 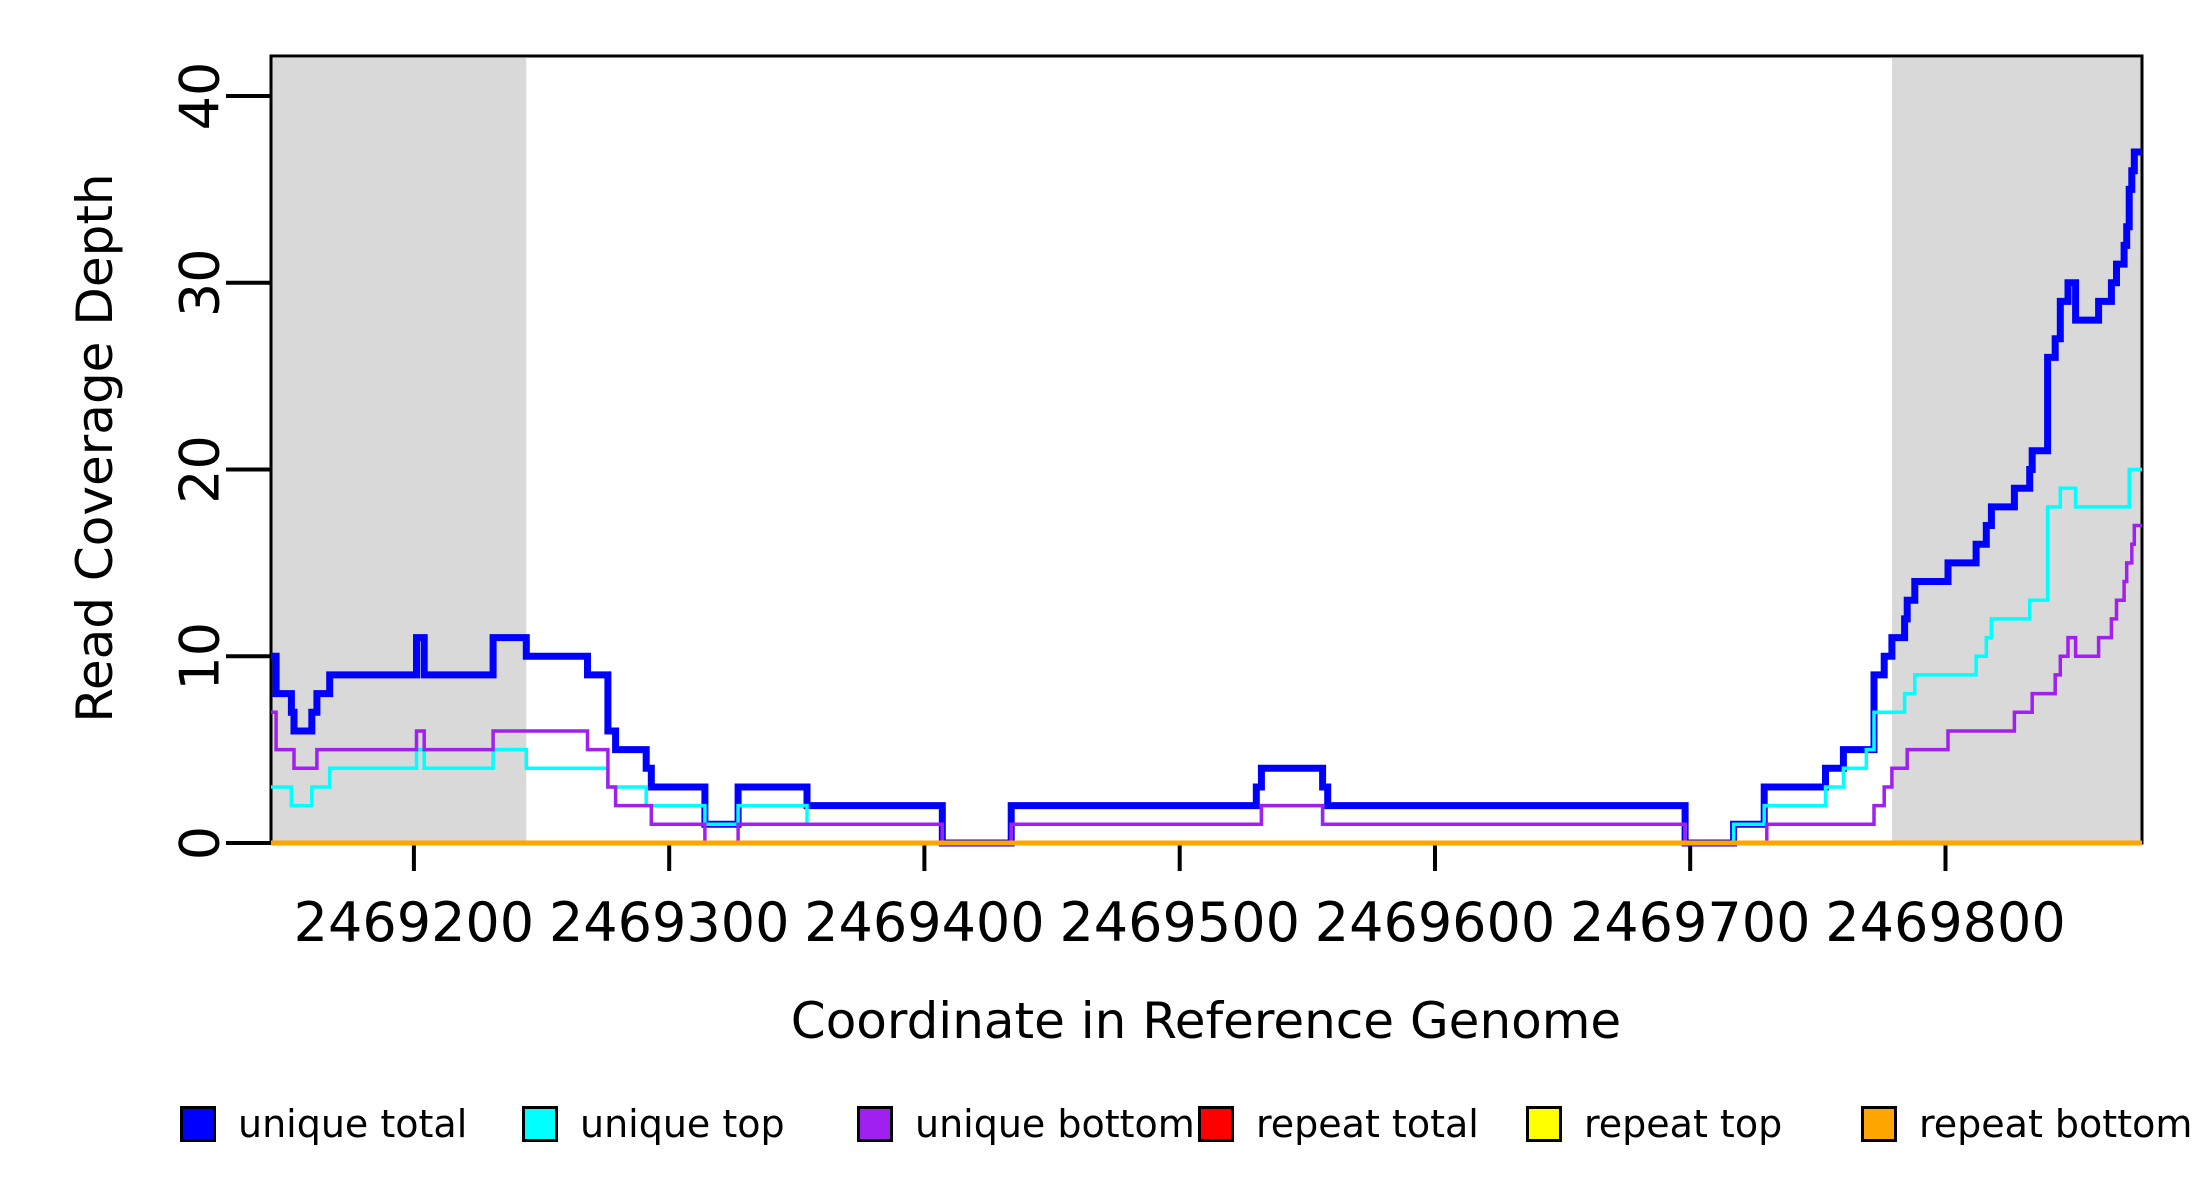 What do you see at coordinates (1179, 922) in the screenshot?
I see `x-axis-tick-label: 2469500` at bounding box center [1179, 922].